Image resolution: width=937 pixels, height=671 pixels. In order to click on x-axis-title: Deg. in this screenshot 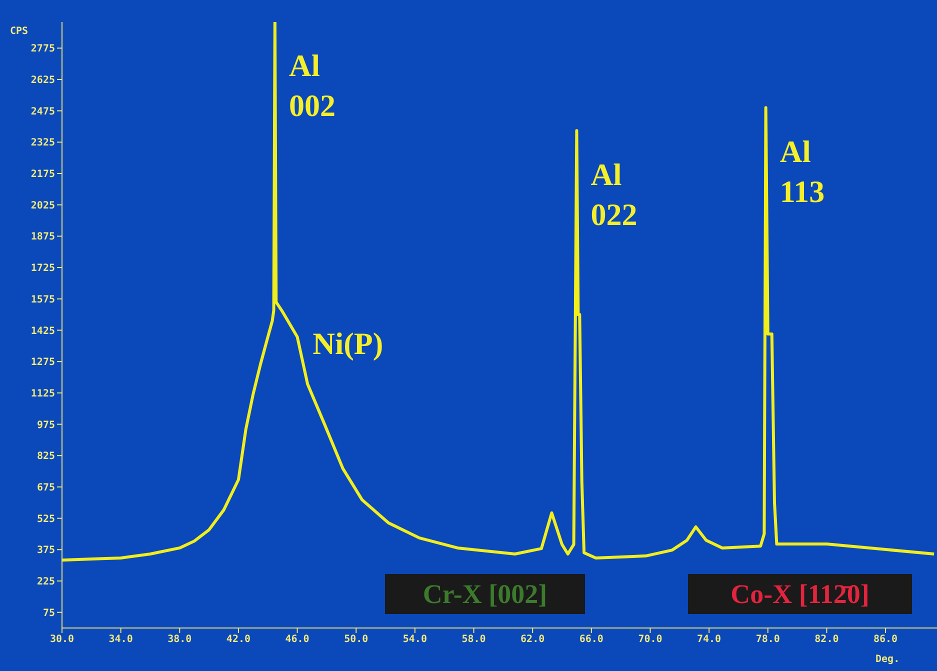, I will do `click(888, 659)`.